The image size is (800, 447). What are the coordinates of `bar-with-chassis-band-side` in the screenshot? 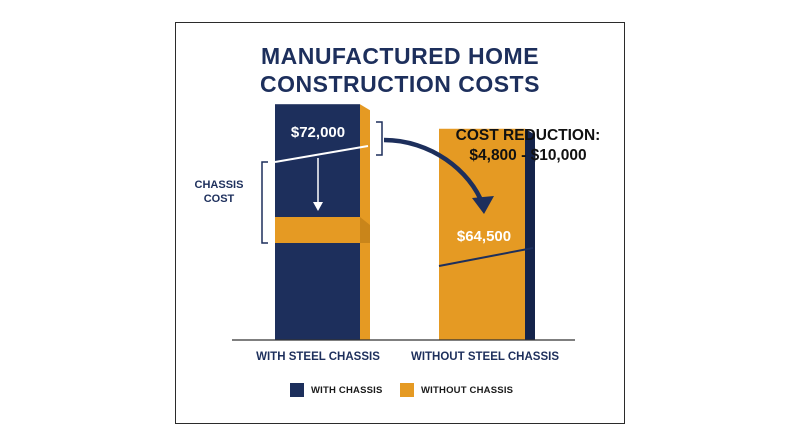 It's located at (365, 230).